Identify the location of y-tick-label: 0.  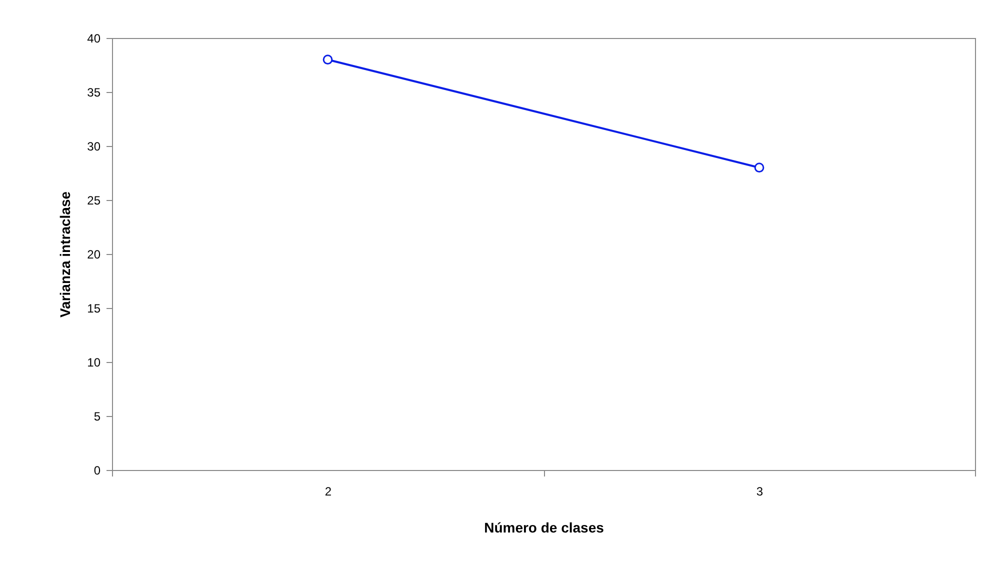
(97, 471).